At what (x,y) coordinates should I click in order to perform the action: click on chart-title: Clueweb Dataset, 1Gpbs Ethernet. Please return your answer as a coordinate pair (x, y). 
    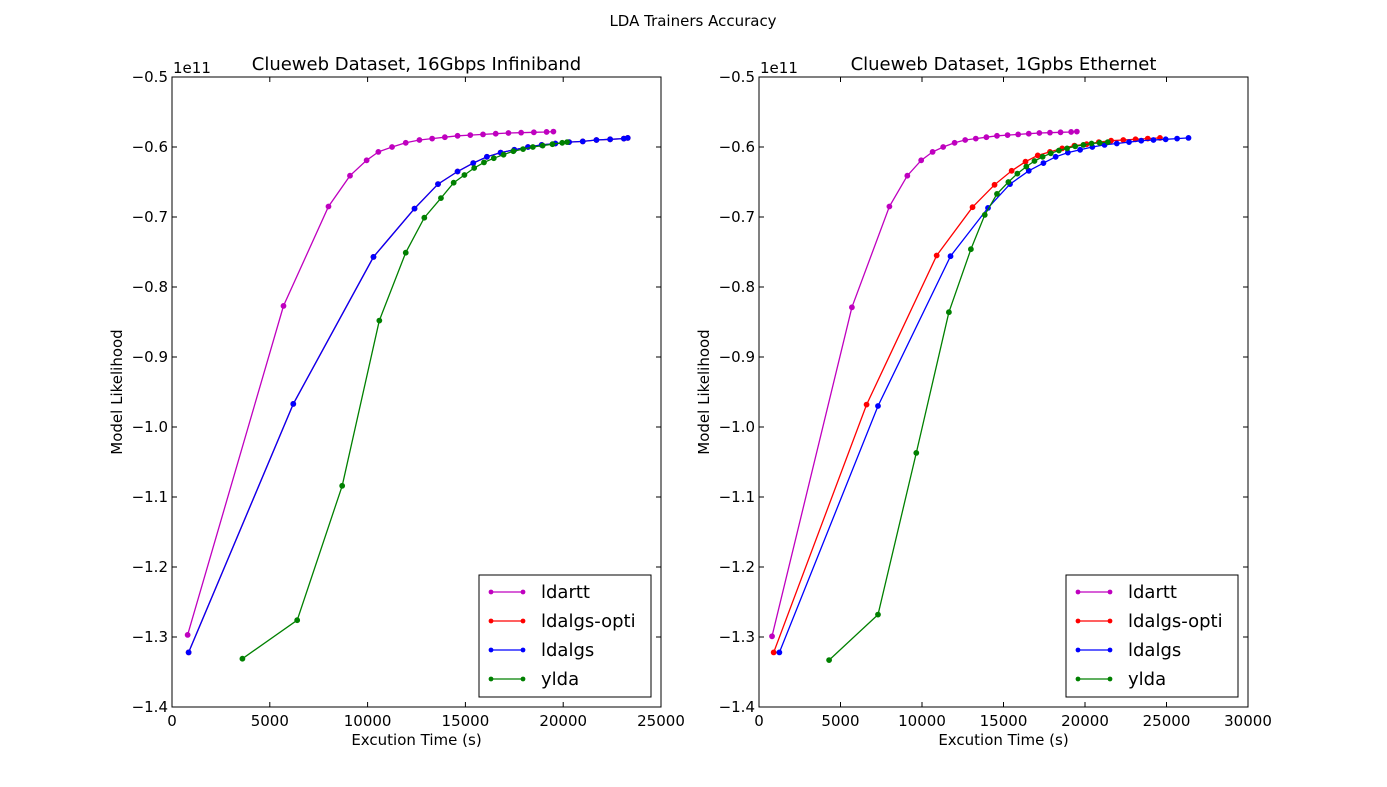
    Looking at the image, I should click on (1004, 64).